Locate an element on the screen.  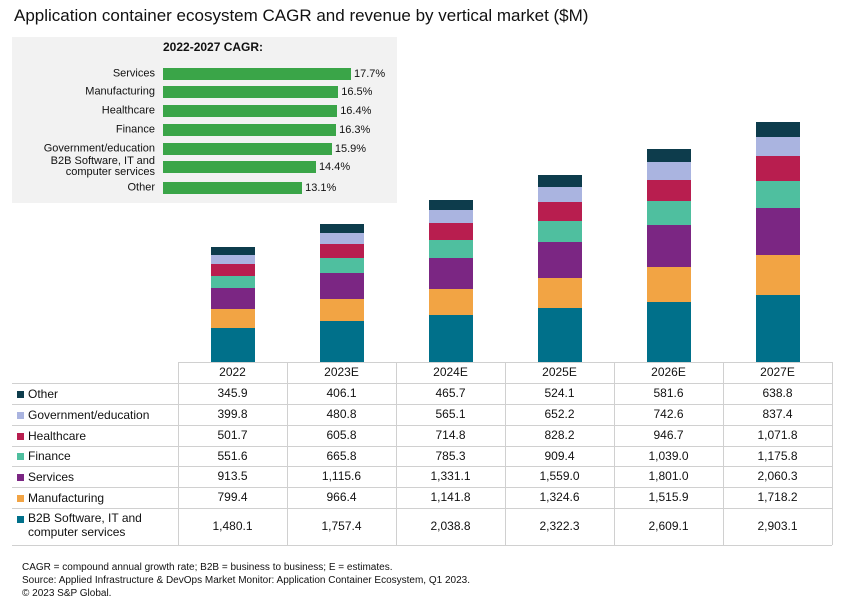
bar-label: Other is located at coordinates (141, 187).